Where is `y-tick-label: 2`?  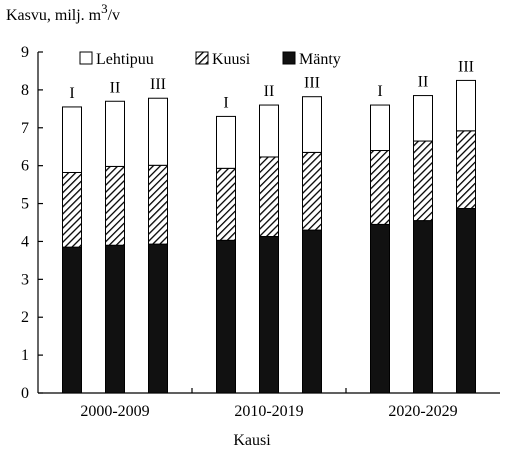
y-tick-label: 2 is located at coordinates (25, 317).